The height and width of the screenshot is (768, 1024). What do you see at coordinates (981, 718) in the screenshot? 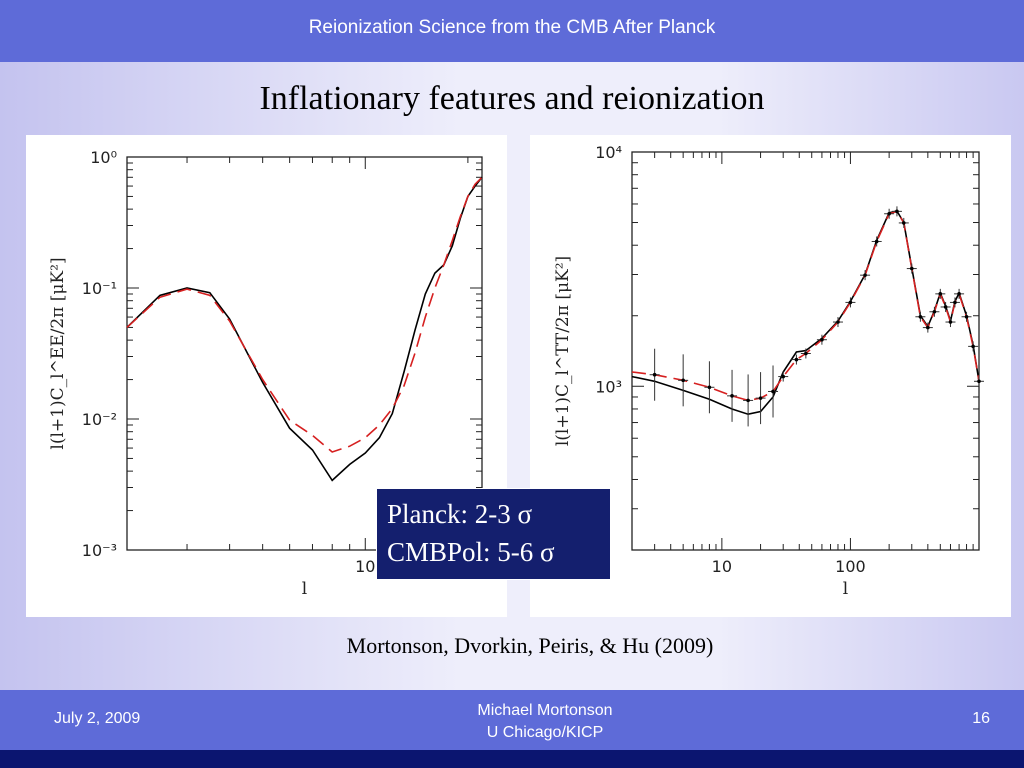
I see `page-number: 16` at bounding box center [981, 718].